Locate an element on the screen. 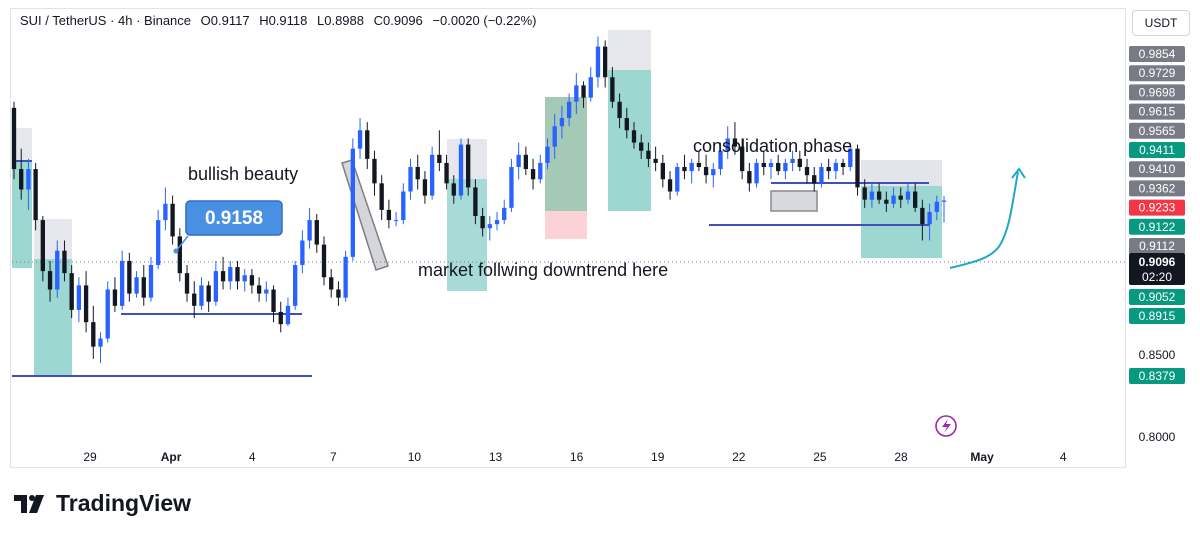 This screenshot has width=1200, height=538. time-tick: 16 is located at coordinates (577, 457).